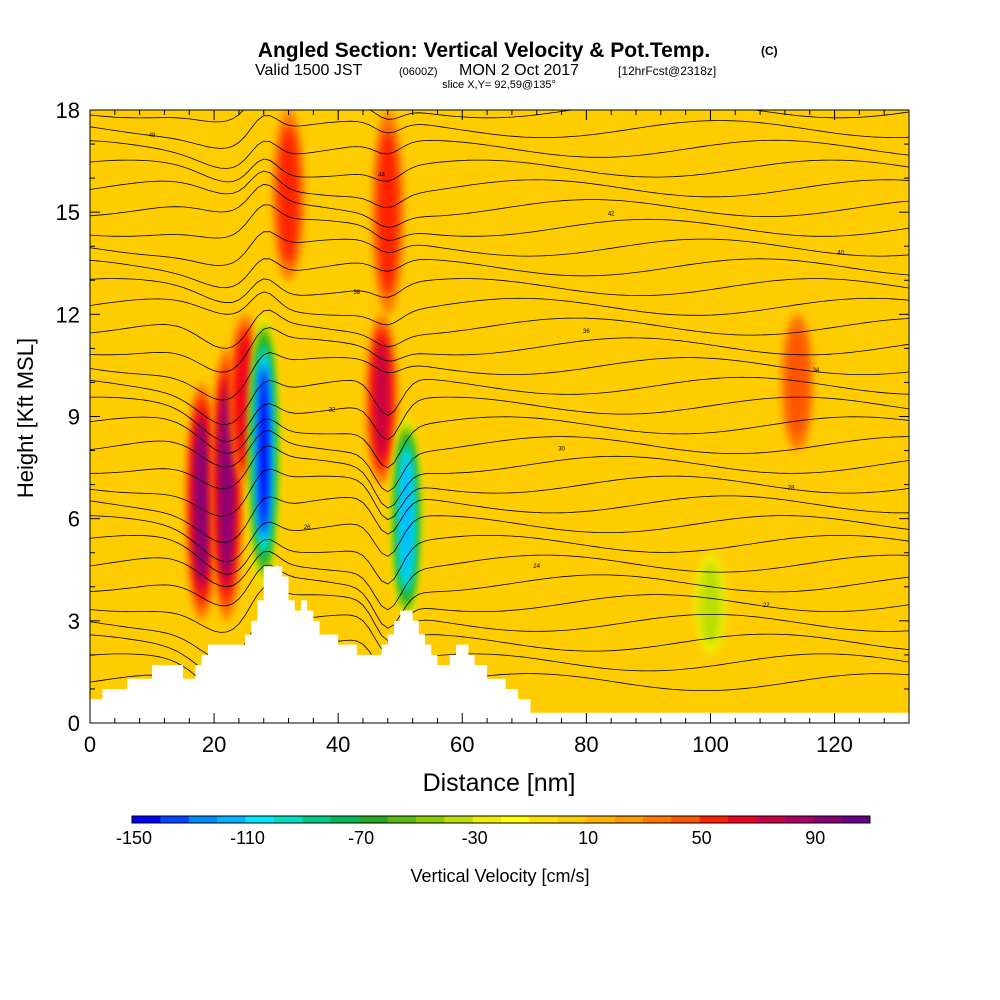 The height and width of the screenshot is (1000, 1000). Describe the element at coordinates (462, 744) in the screenshot. I see `x-tick-label: 60` at that location.